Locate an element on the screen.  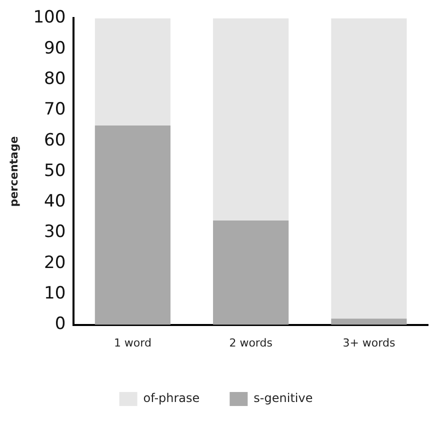
y-tick-label: 60 is located at coordinates (55, 140).